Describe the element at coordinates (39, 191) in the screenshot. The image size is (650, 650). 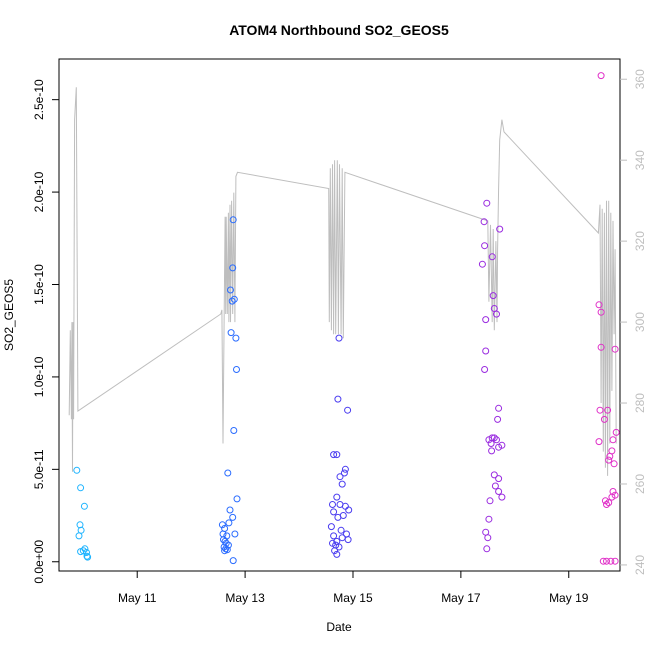
I see `y-tick-label: 2.0e-10` at that location.